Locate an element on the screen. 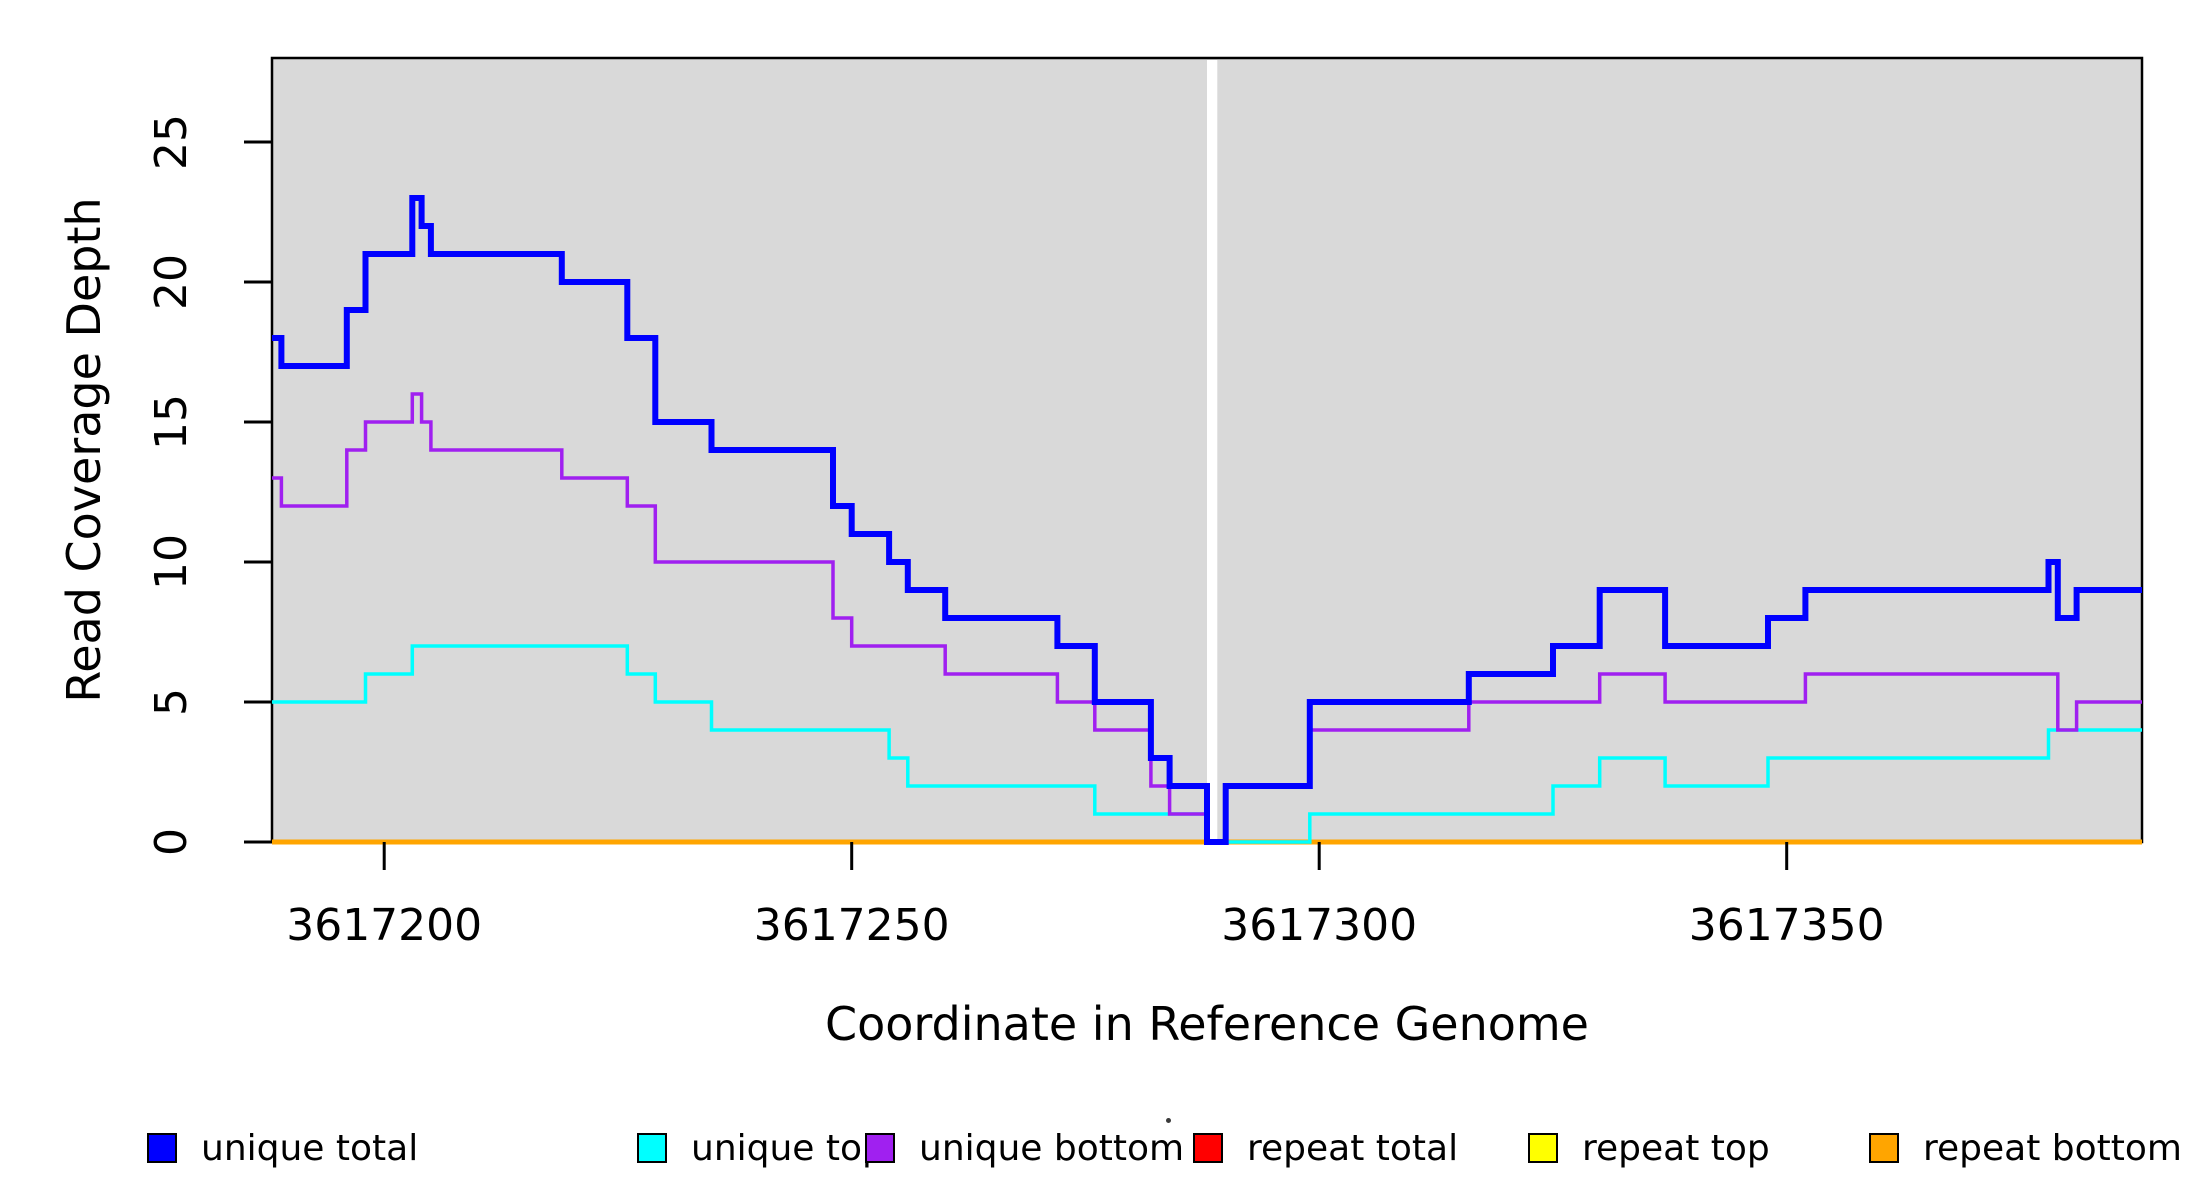 The image size is (2200, 1200). series-line-unique-top is located at coordinates (1207, 744).